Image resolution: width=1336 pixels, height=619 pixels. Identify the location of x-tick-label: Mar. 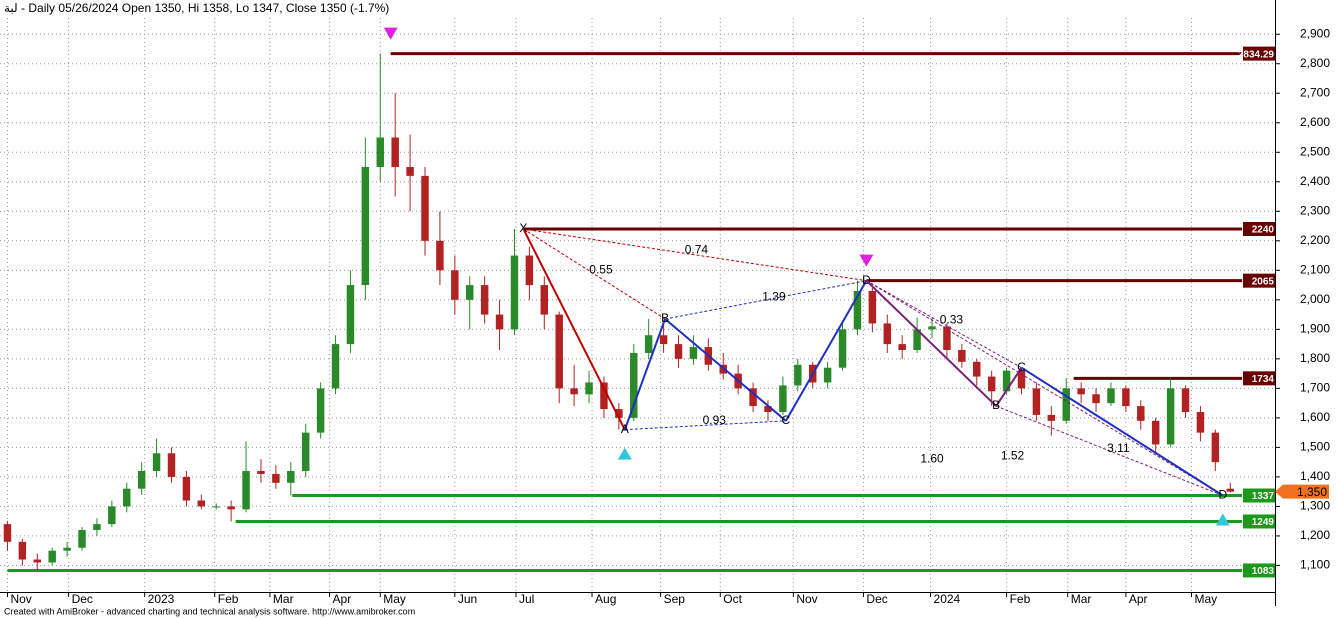
(1081, 599).